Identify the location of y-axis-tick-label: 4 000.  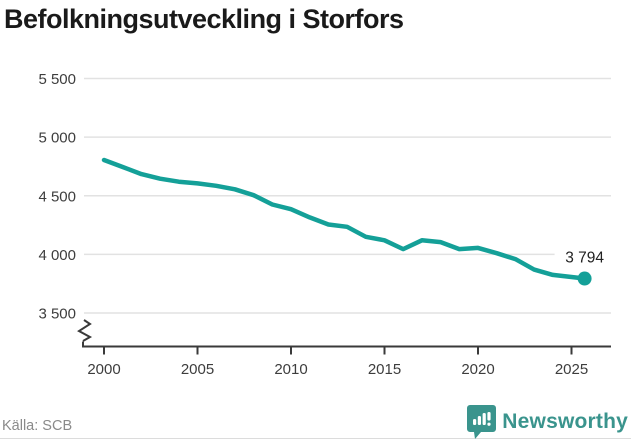
(57, 255).